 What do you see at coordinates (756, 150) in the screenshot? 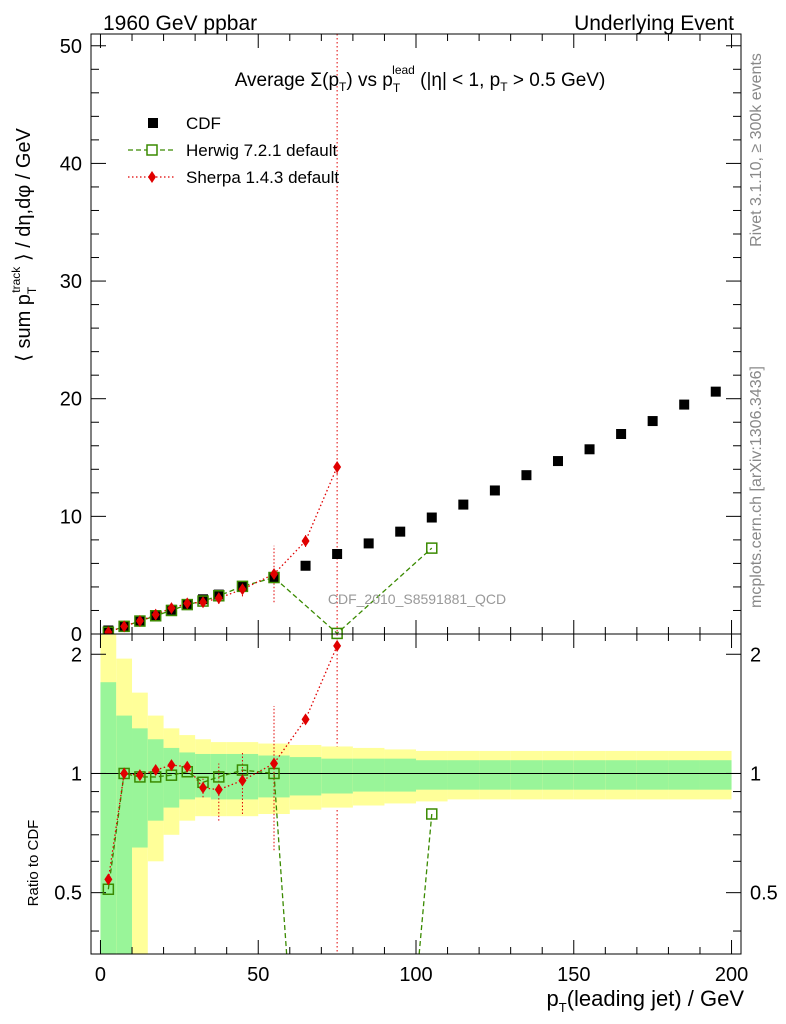
I see `rivet-label: Rivet 3.1.10, ≥ 300k events` at bounding box center [756, 150].